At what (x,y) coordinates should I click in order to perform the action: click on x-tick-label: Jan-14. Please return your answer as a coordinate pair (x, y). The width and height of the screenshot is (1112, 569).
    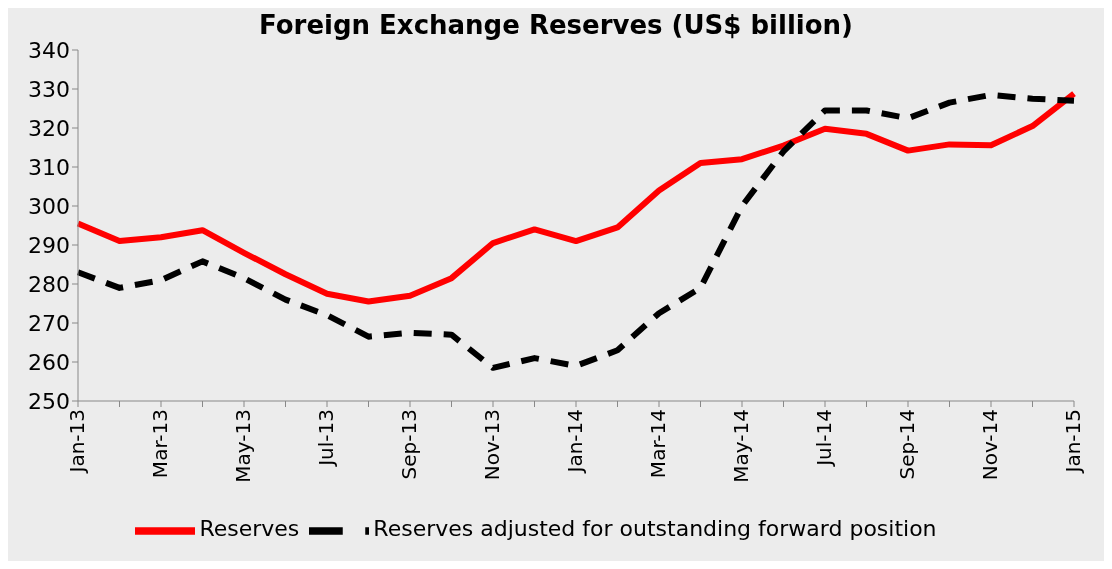
    Looking at the image, I should click on (575, 442).